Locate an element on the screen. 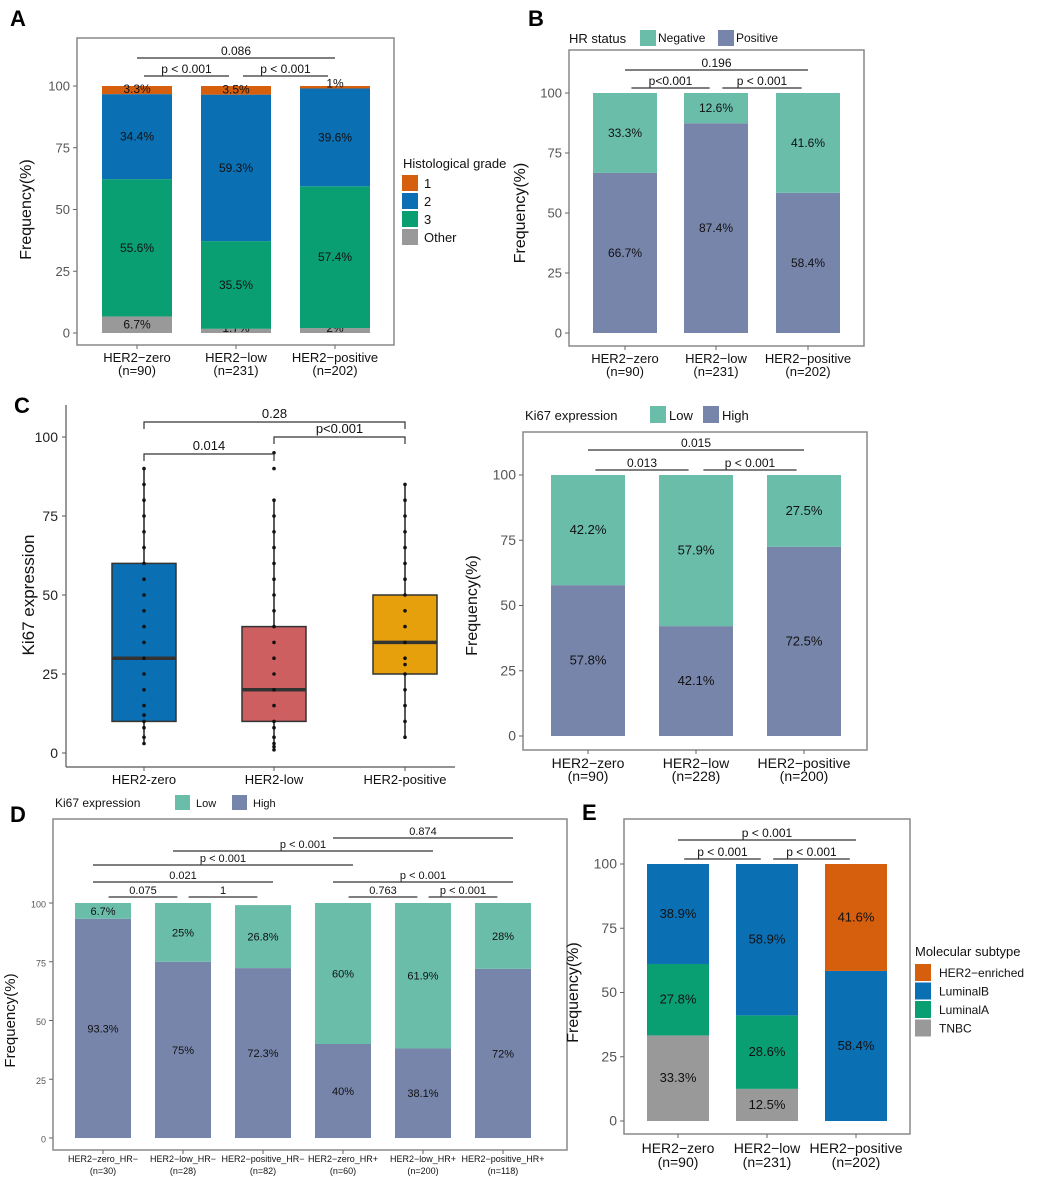 Image resolution: width=1048 pixels, height=1178 pixels. legend-title: HR status is located at coordinates (598, 38).